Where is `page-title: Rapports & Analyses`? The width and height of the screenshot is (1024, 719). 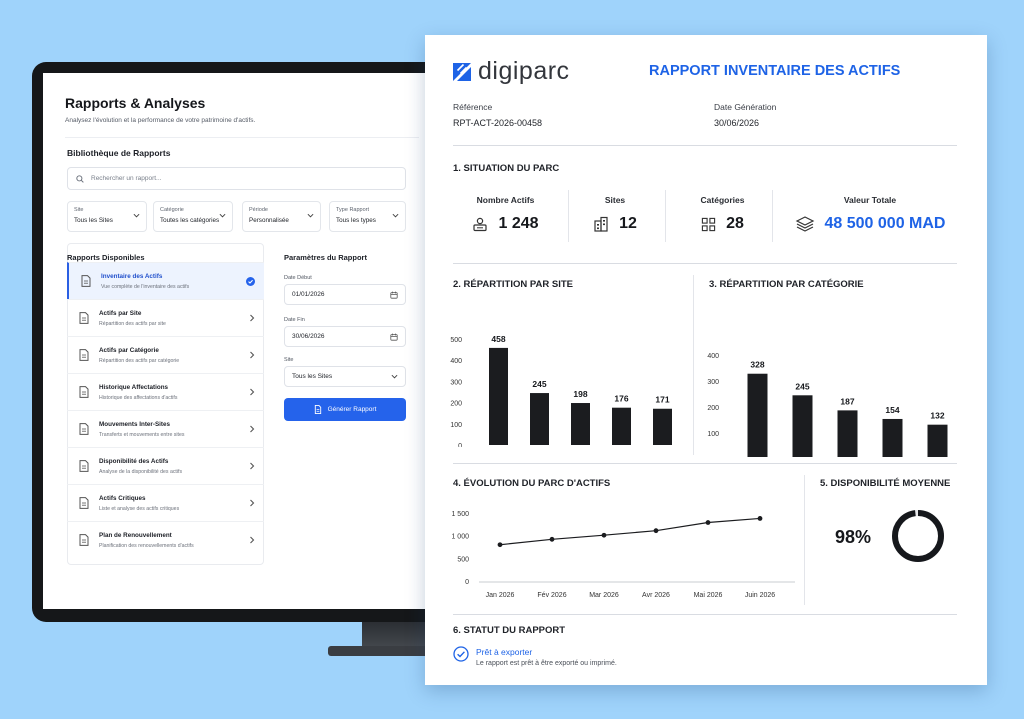
page-title: Rapports & Analyses is located at coordinates (135, 103).